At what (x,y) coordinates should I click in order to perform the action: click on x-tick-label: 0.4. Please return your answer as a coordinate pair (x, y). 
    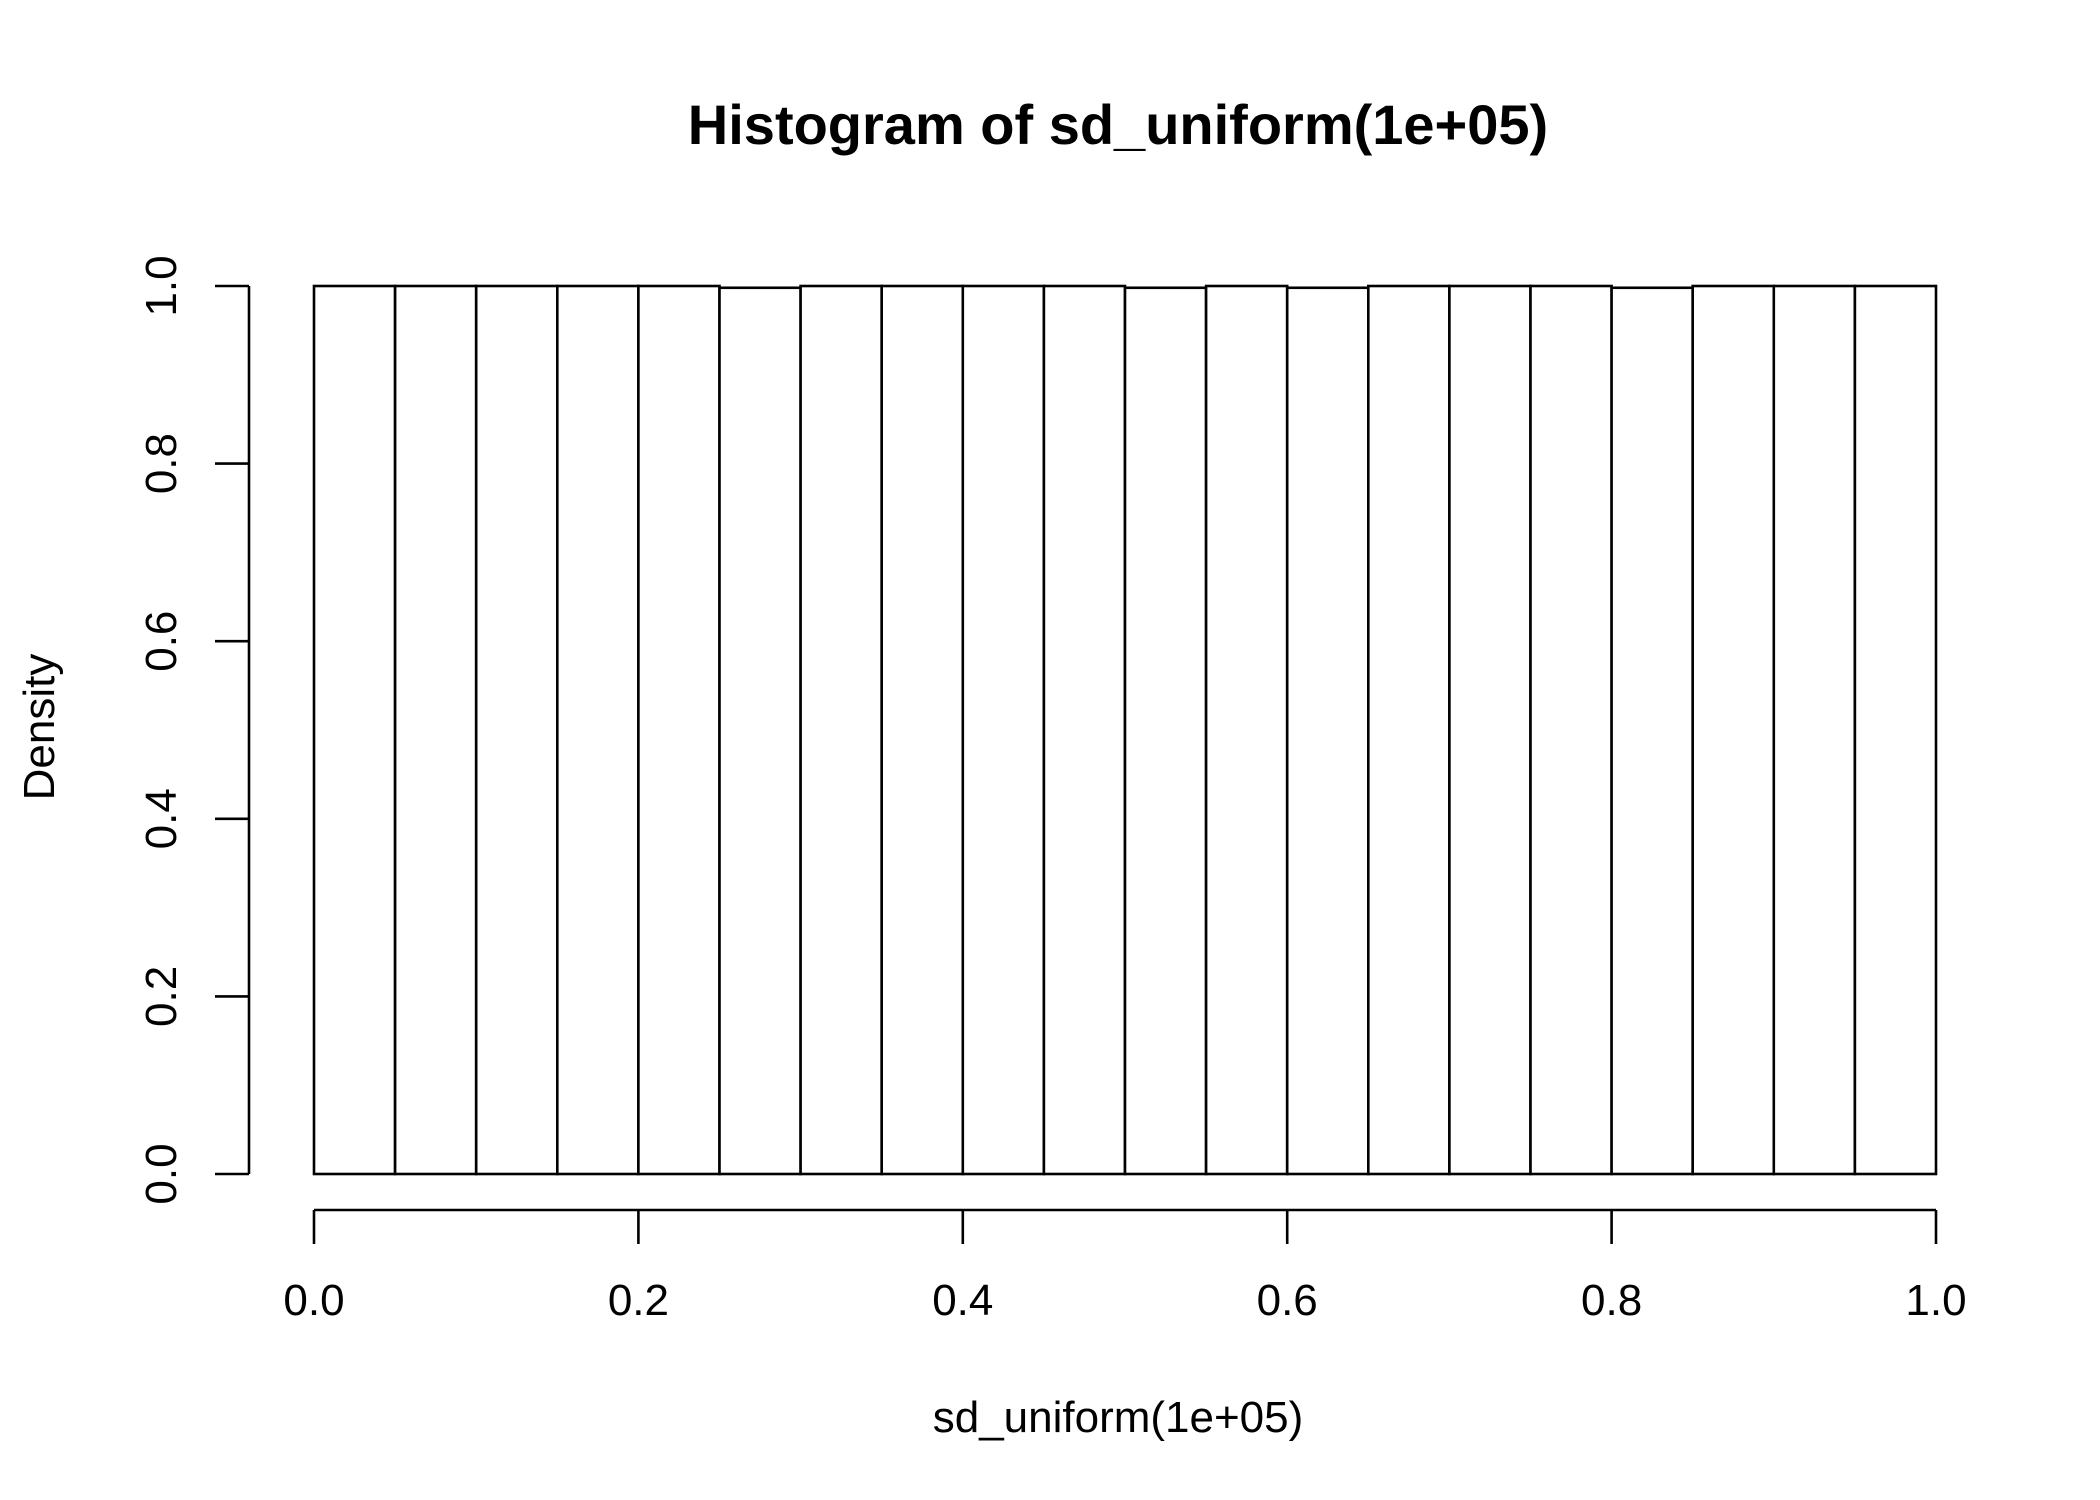
    Looking at the image, I should click on (962, 1300).